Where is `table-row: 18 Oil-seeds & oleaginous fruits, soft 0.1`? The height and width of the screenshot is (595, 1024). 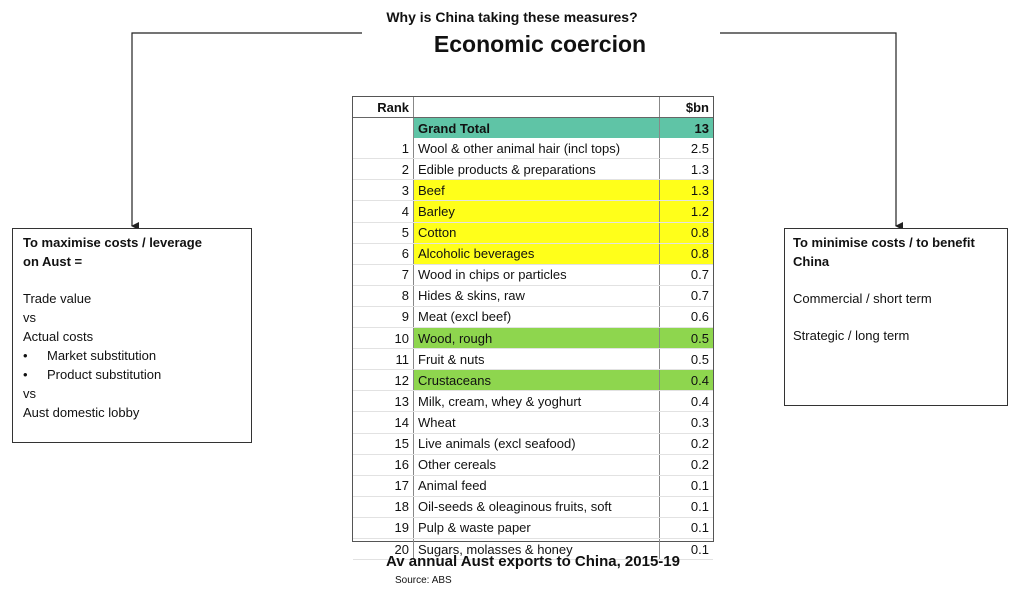
table-row: 18 Oil-seeds & oleaginous fruits, soft 0.1 is located at coordinates (533, 506).